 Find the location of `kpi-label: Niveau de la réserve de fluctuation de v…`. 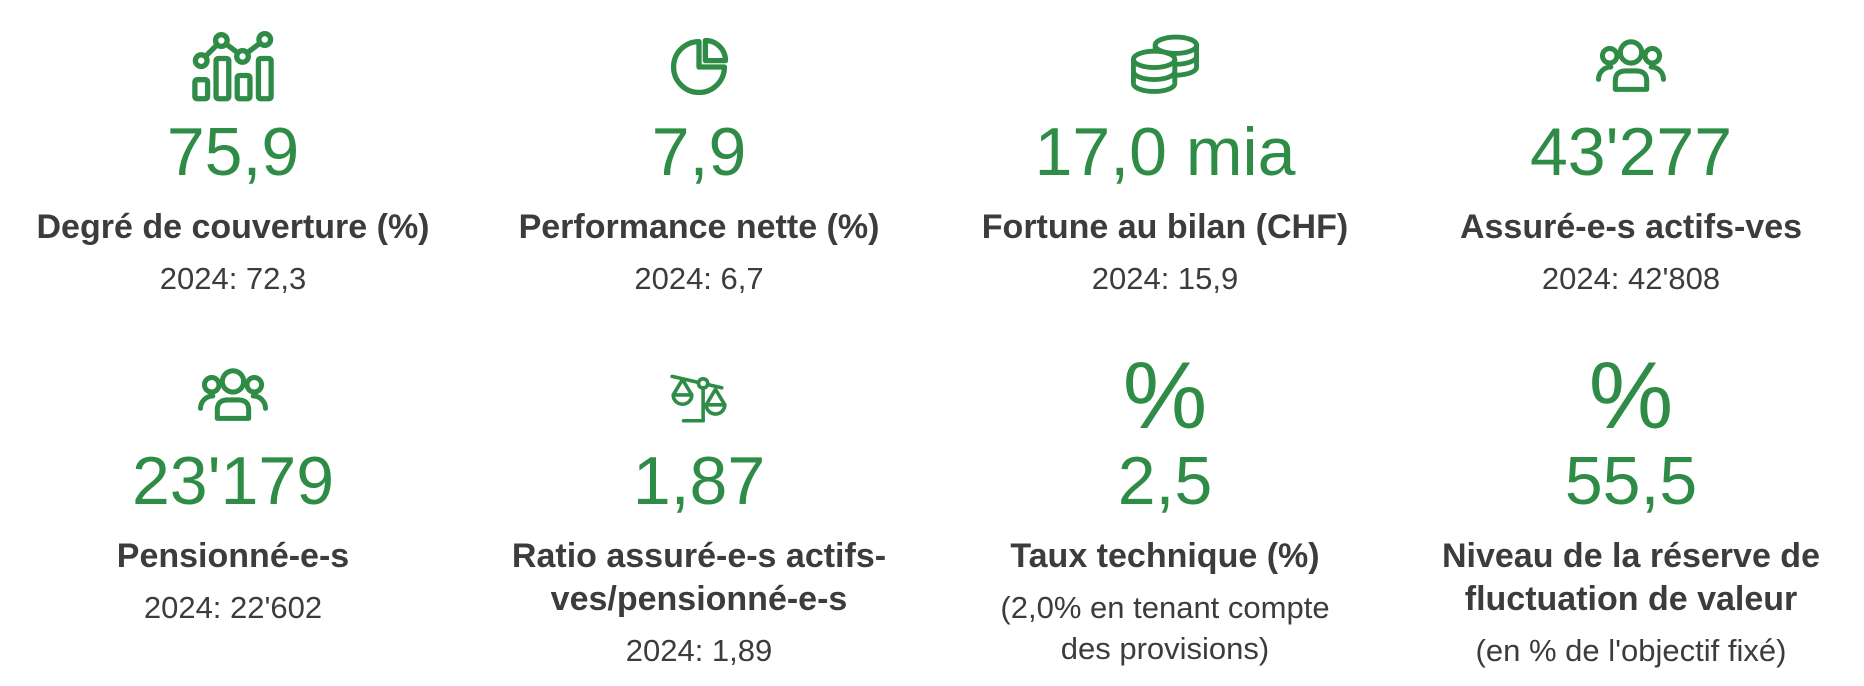

kpi-label: Niveau de la réserve de fluctuation de v… is located at coordinates (1630, 578).